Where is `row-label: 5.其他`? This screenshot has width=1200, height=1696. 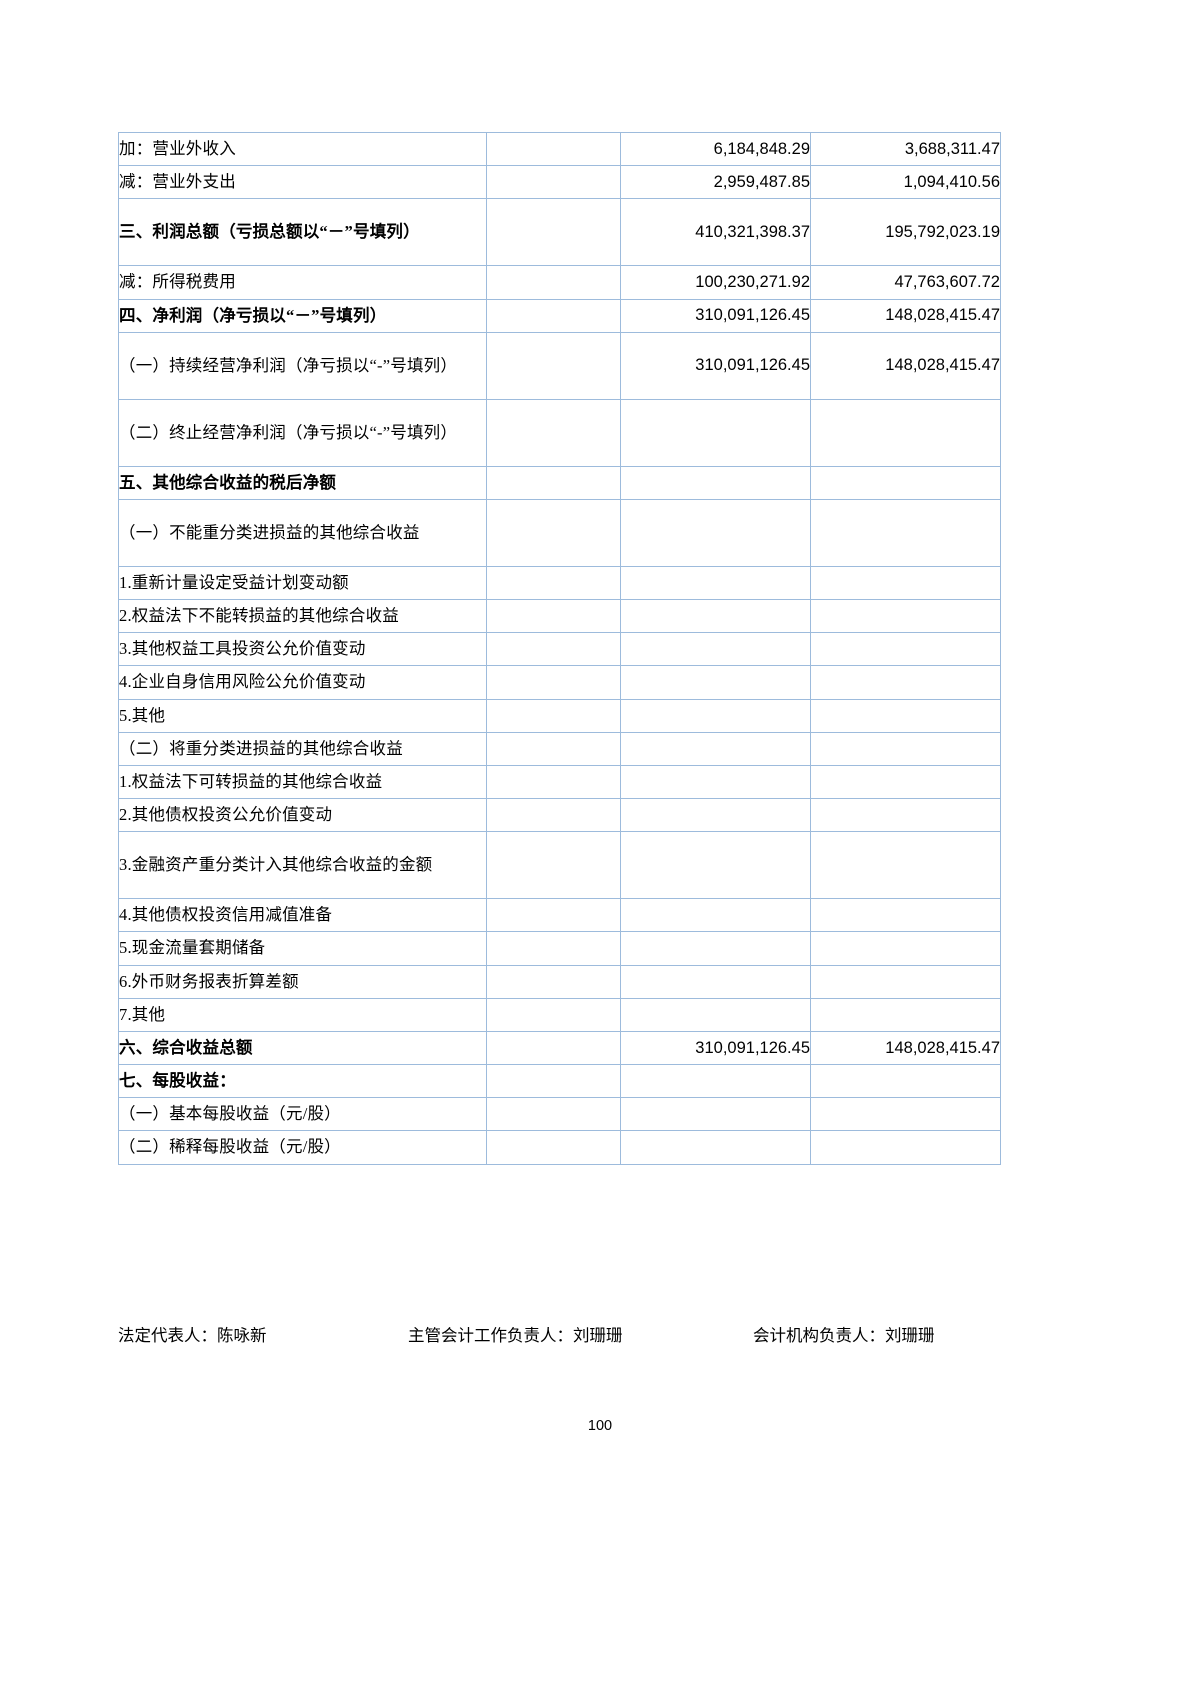
row-label: 5.其他 is located at coordinates (302, 715).